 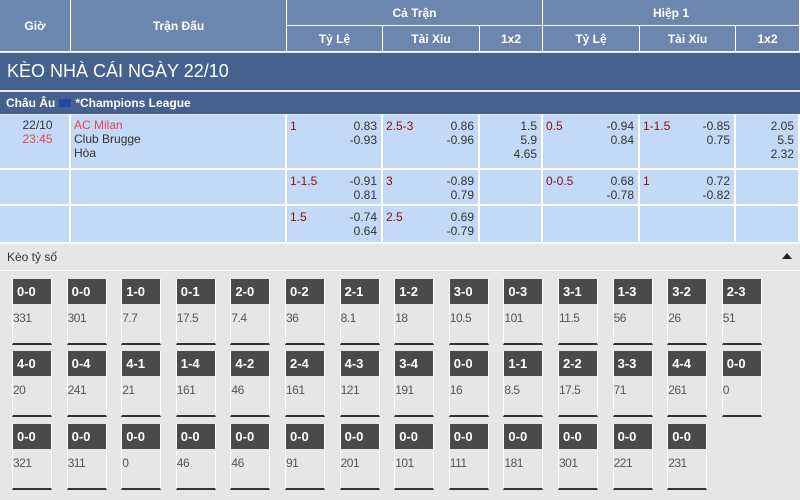 I want to click on h1-x12-draw: 2.32, so click(x=782, y=154).